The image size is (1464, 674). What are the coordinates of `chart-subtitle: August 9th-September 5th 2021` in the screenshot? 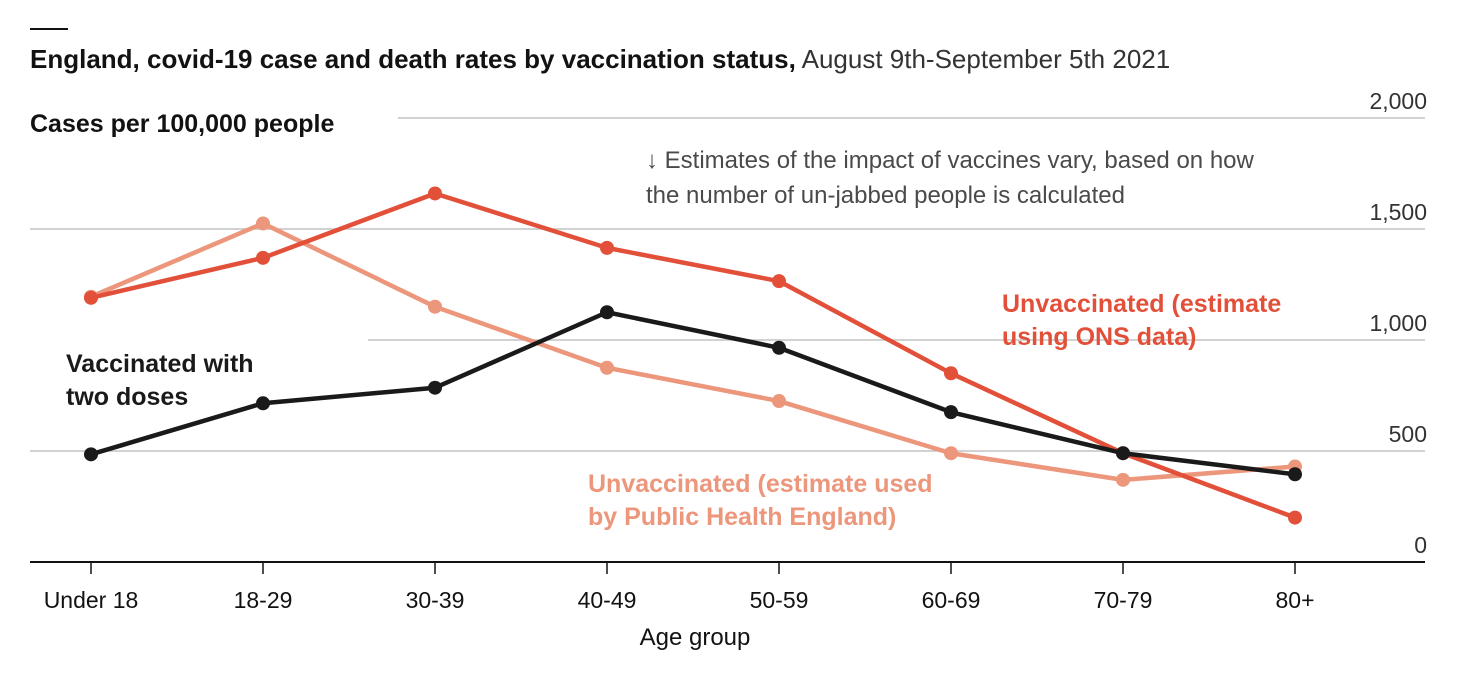 It's located at (986, 59).